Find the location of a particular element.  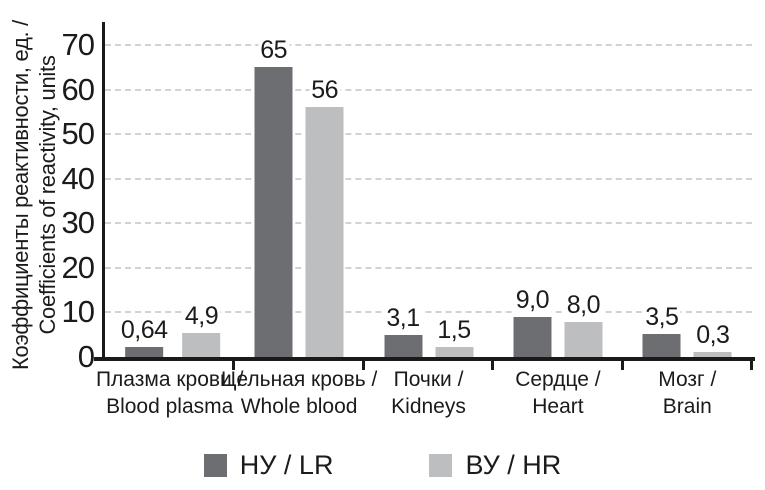

bar-pair: 65 56 is located at coordinates (299, 196).